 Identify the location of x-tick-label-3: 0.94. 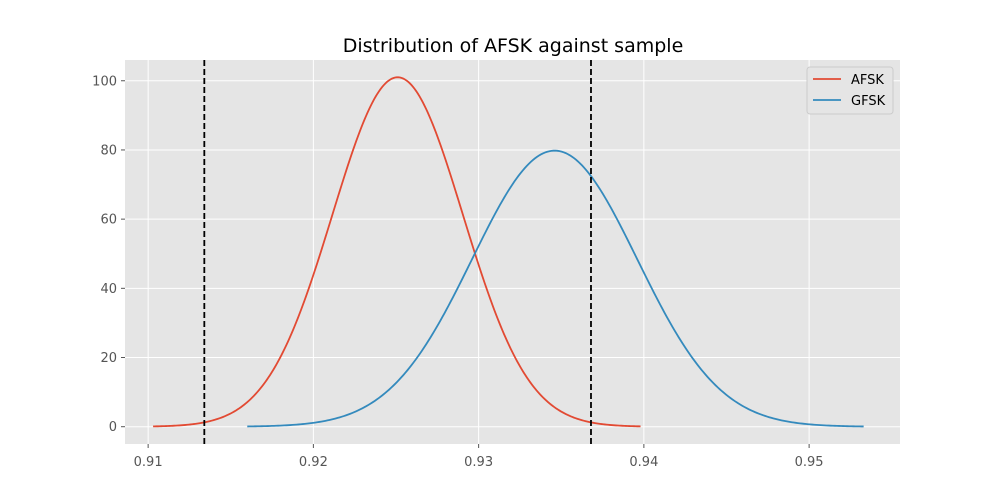
(643, 462).